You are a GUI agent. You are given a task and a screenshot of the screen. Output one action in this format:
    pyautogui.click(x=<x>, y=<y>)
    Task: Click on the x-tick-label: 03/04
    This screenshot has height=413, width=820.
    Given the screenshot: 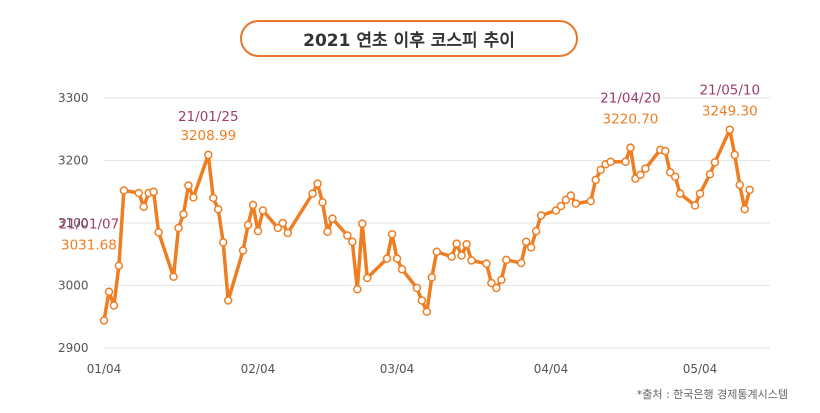 What is the action you would take?
    pyautogui.click(x=397, y=369)
    